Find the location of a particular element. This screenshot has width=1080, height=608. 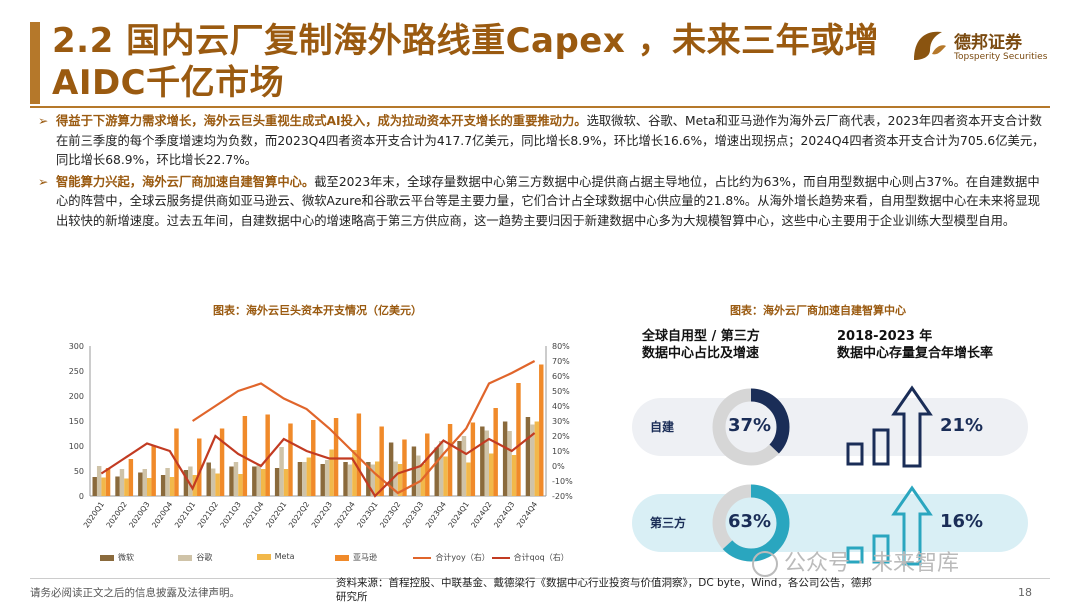

ring-share-arc is located at coordinates (751, 523).